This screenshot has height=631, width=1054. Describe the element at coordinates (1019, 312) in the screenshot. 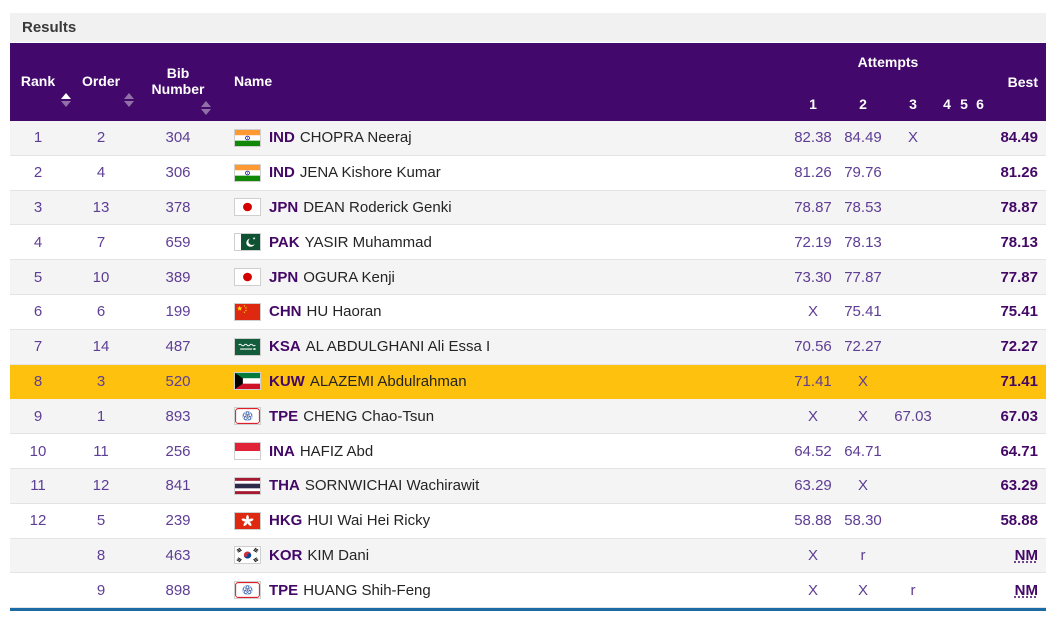

I see `best-cell: 75.41` at that location.